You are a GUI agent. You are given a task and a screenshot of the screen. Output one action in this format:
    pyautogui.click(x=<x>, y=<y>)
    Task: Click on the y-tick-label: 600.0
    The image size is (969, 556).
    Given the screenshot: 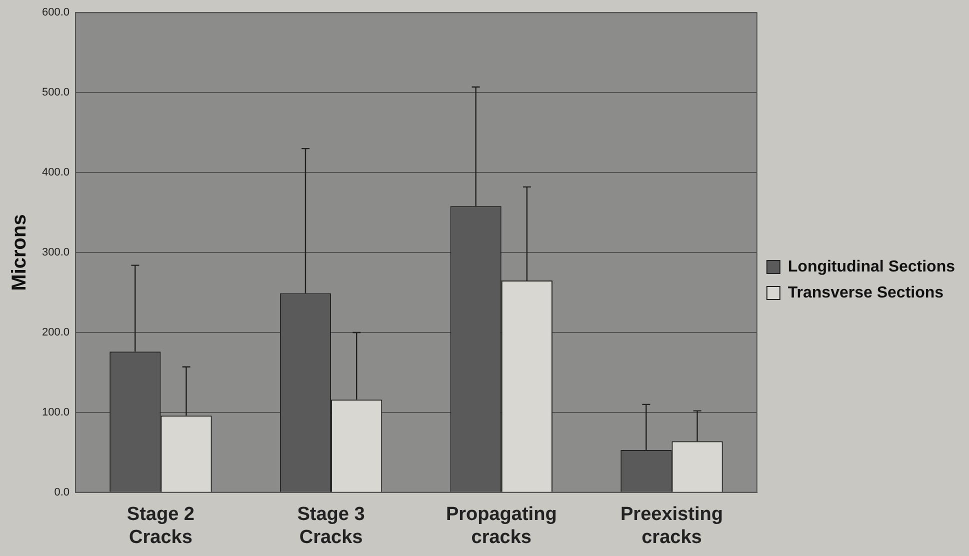 What is the action you would take?
    pyautogui.click(x=56, y=12)
    